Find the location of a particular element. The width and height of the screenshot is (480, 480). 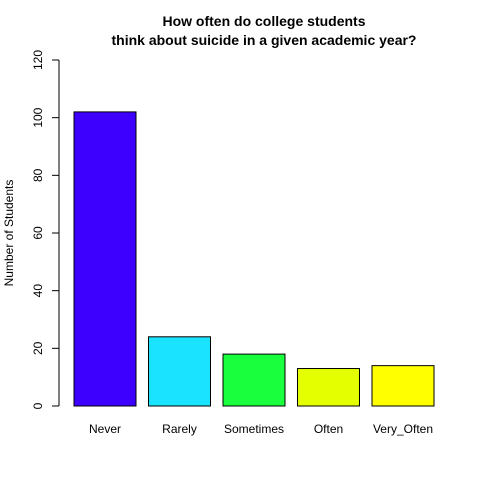

y-tick-label: 80 is located at coordinates (38, 175).